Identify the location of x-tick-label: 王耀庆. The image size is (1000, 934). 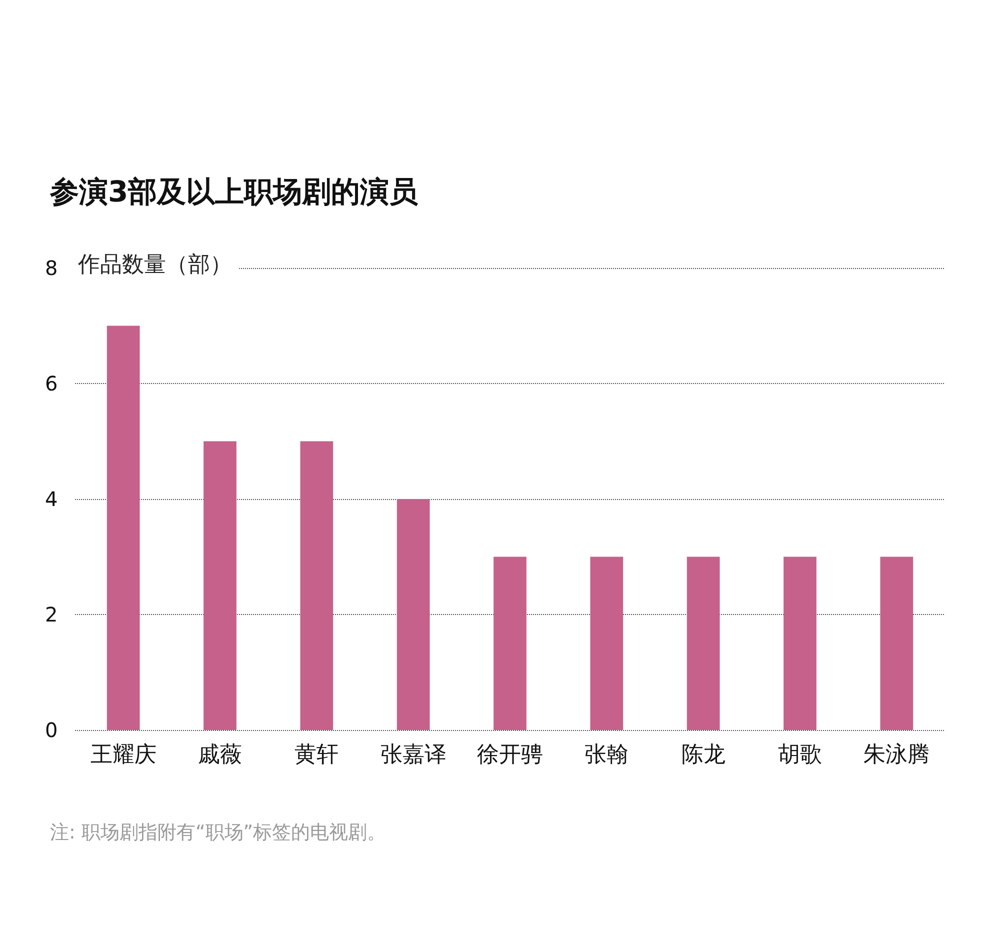
(123, 755).